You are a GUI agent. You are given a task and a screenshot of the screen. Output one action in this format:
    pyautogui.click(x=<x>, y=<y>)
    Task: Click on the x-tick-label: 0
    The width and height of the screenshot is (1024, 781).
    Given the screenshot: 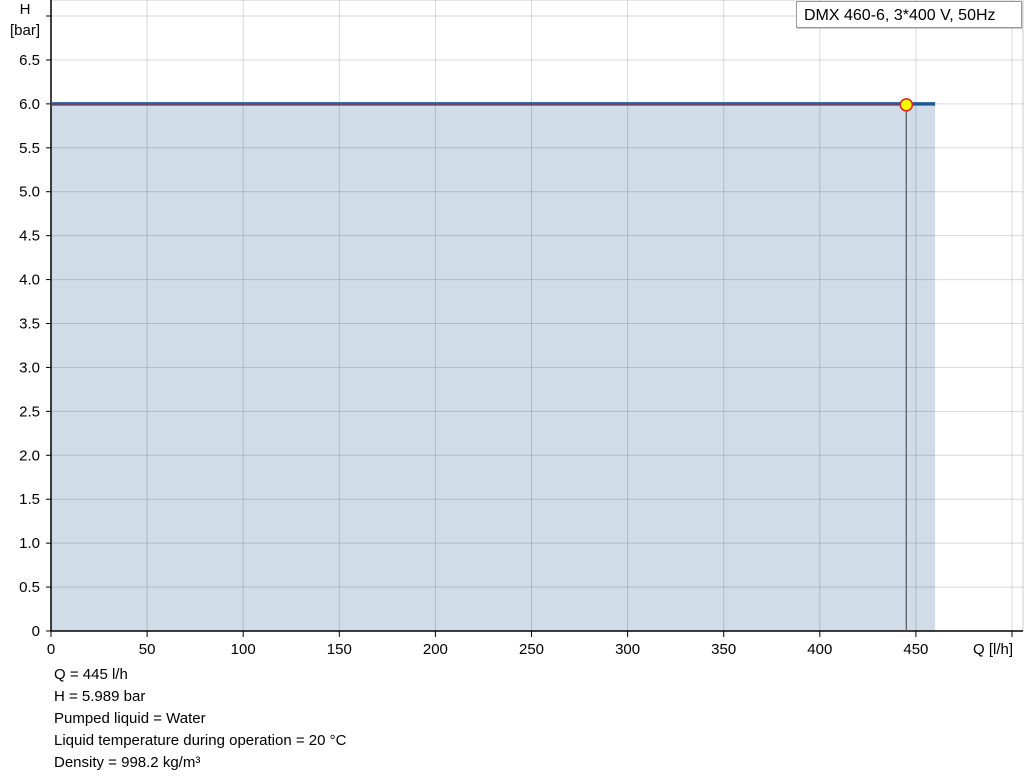 What is the action you would take?
    pyautogui.click(x=51, y=649)
    